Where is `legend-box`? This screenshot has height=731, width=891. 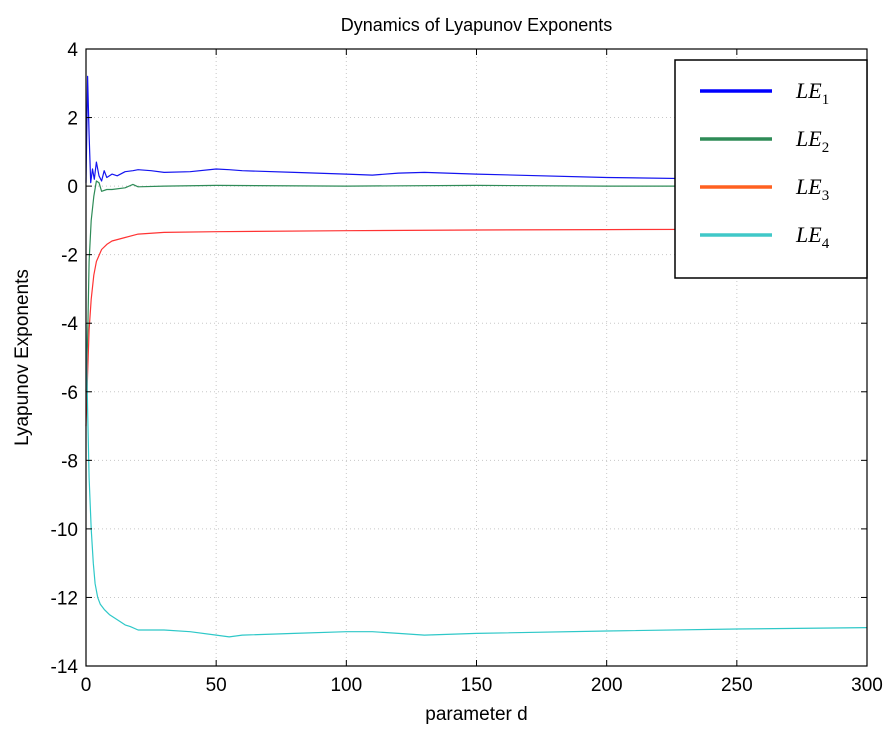
legend-box is located at coordinates (771, 169).